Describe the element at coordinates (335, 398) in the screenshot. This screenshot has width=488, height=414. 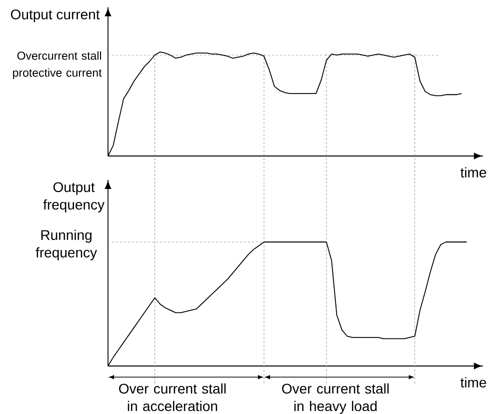
I see `text: Over current stall in heavy load` at that location.